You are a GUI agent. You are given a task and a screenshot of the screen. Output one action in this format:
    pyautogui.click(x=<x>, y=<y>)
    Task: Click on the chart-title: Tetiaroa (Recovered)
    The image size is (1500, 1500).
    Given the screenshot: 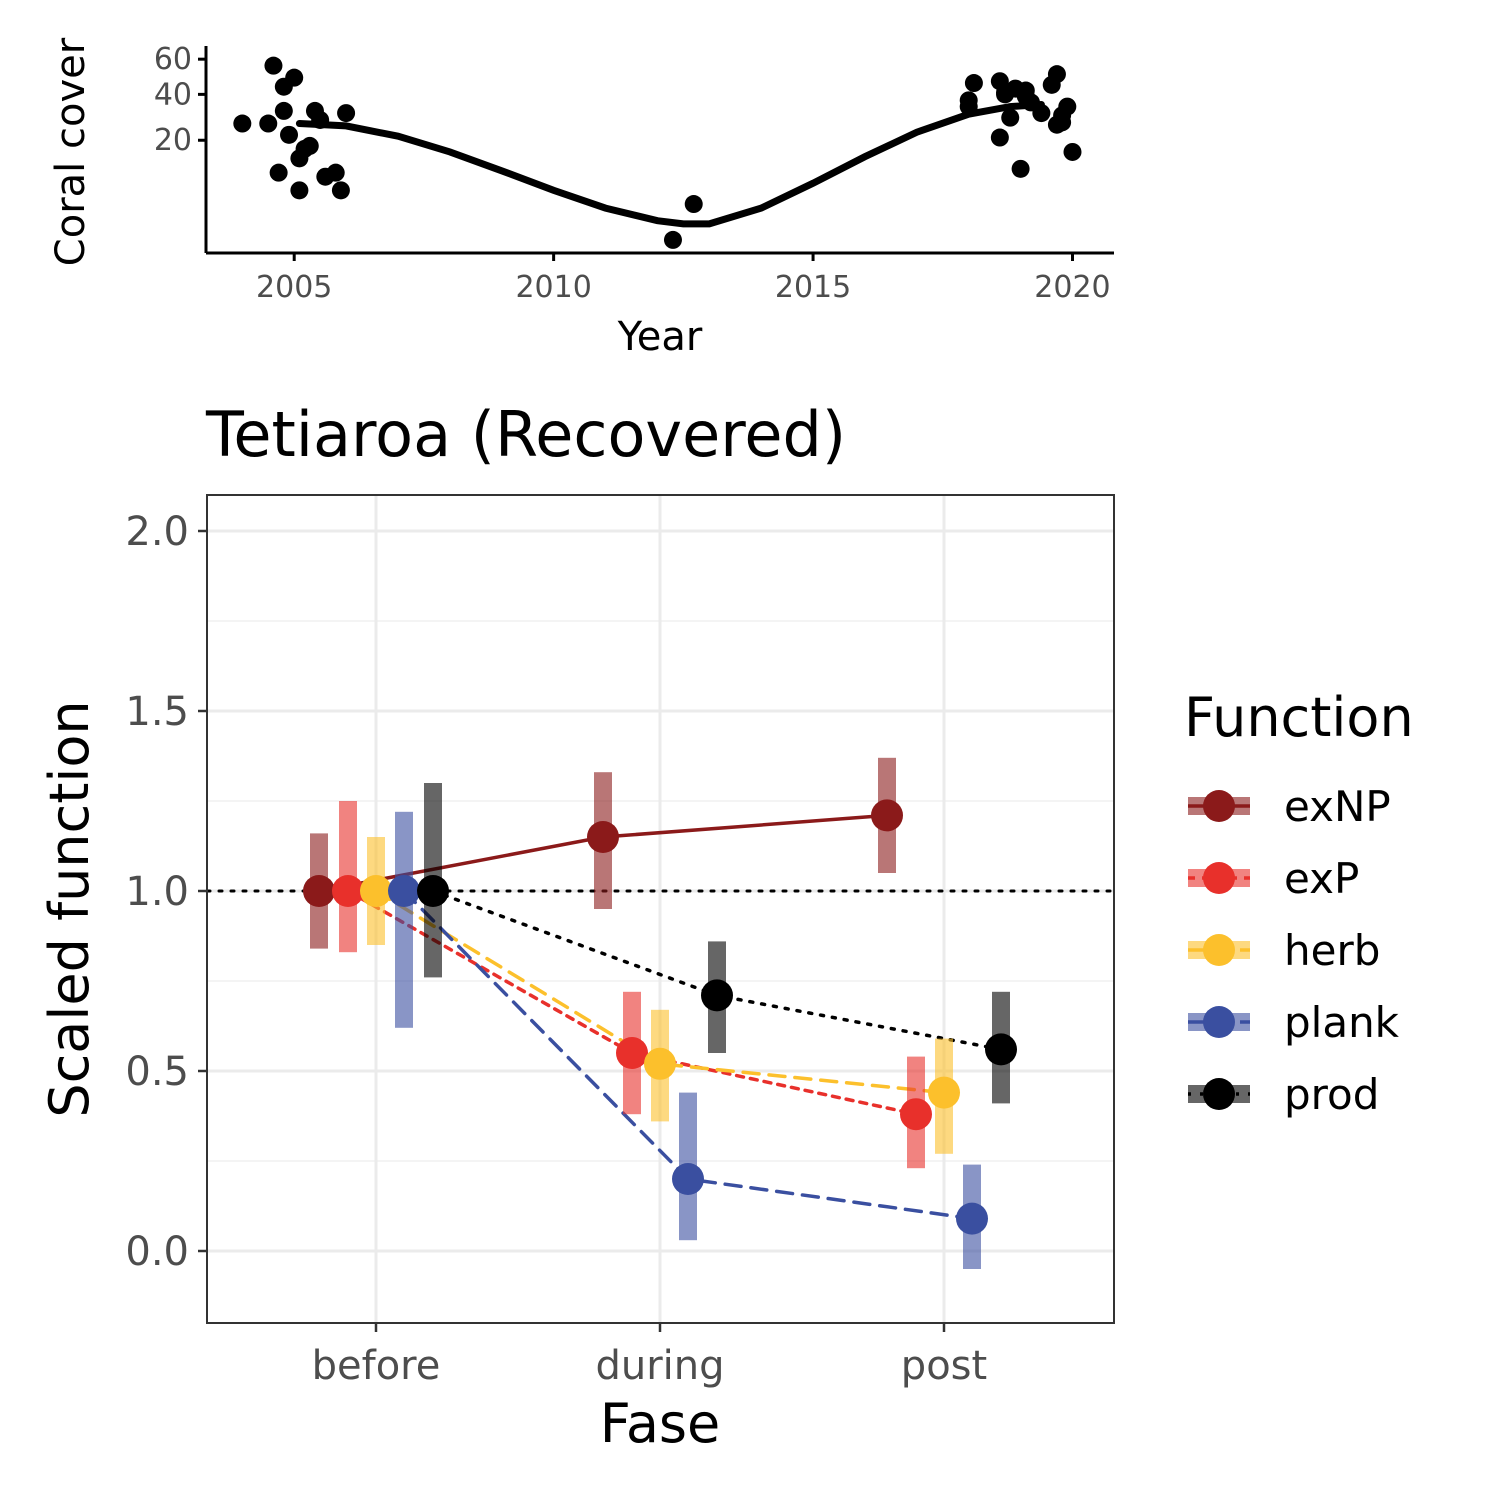 What is the action you would take?
    pyautogui.click(x=525, y=434)
    